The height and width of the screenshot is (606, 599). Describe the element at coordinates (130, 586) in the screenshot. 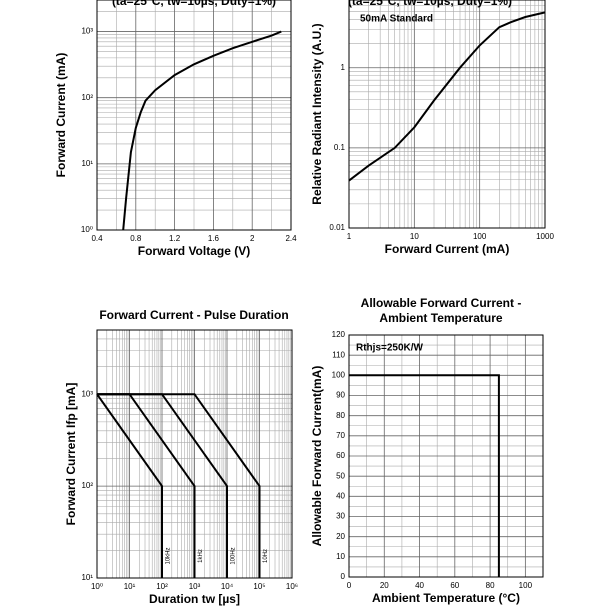

I see `x-tick-label: 10¹` at that location.